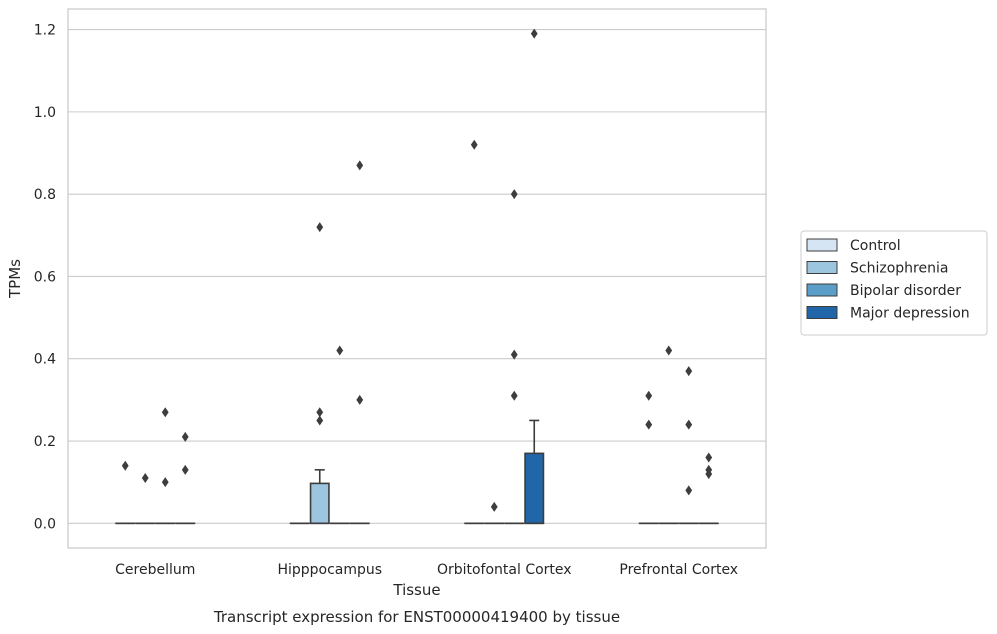 Image resolution: width=997 pixels, height=634 pixels. I want to click on y-tick-label: 0.2, so click(45, 442).